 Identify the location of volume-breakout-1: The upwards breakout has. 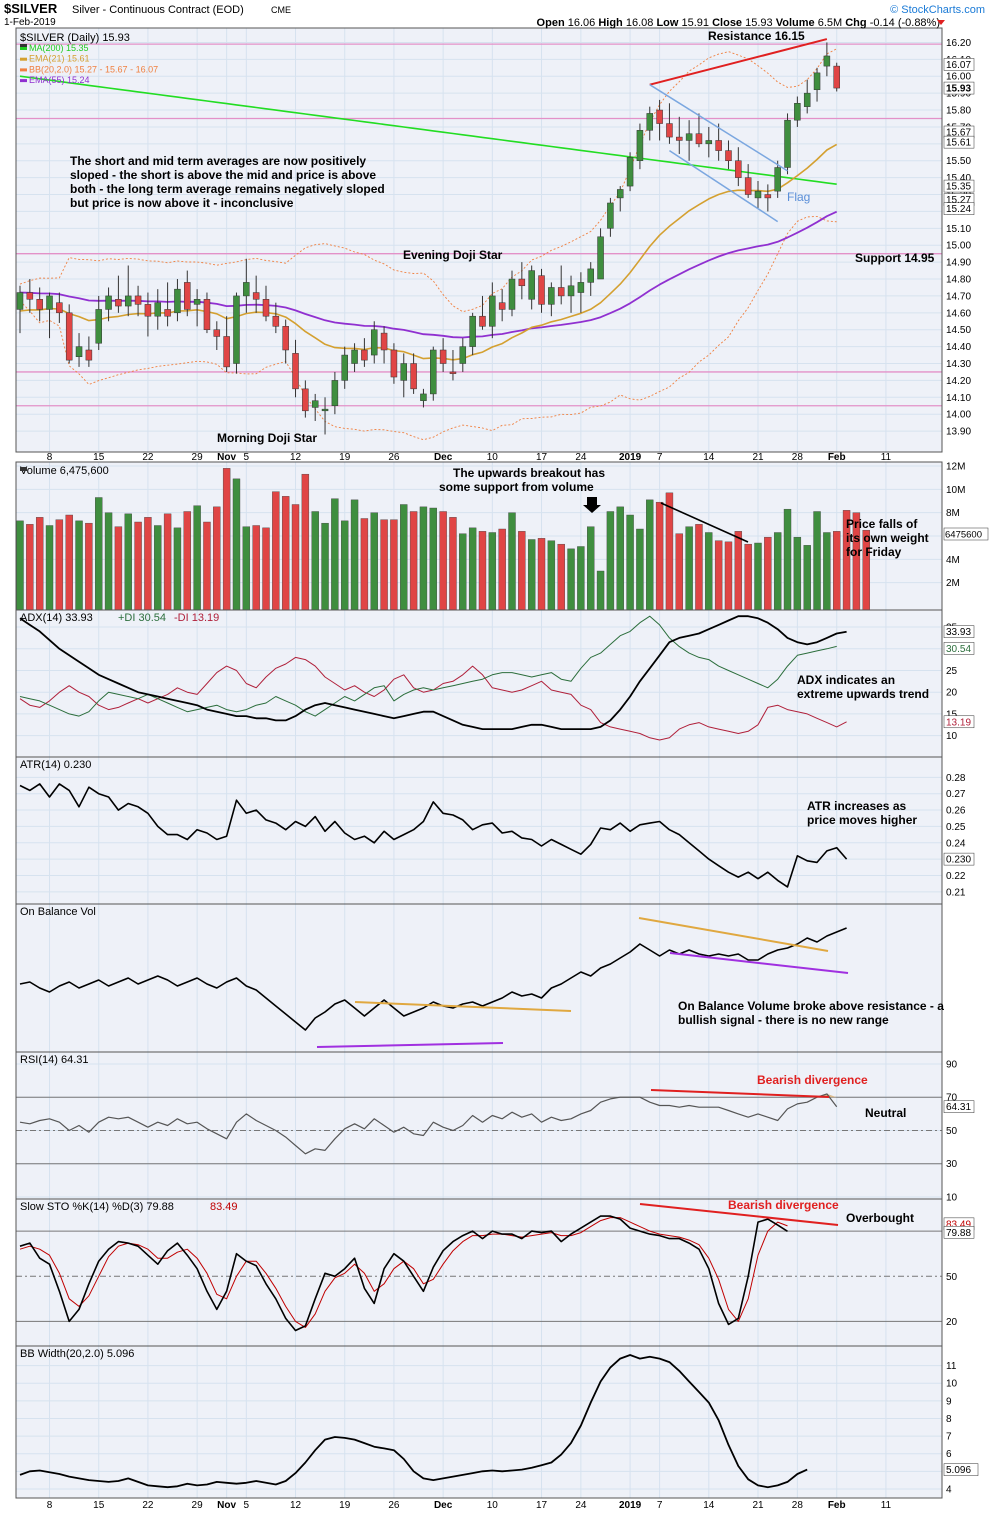
(529, 473).